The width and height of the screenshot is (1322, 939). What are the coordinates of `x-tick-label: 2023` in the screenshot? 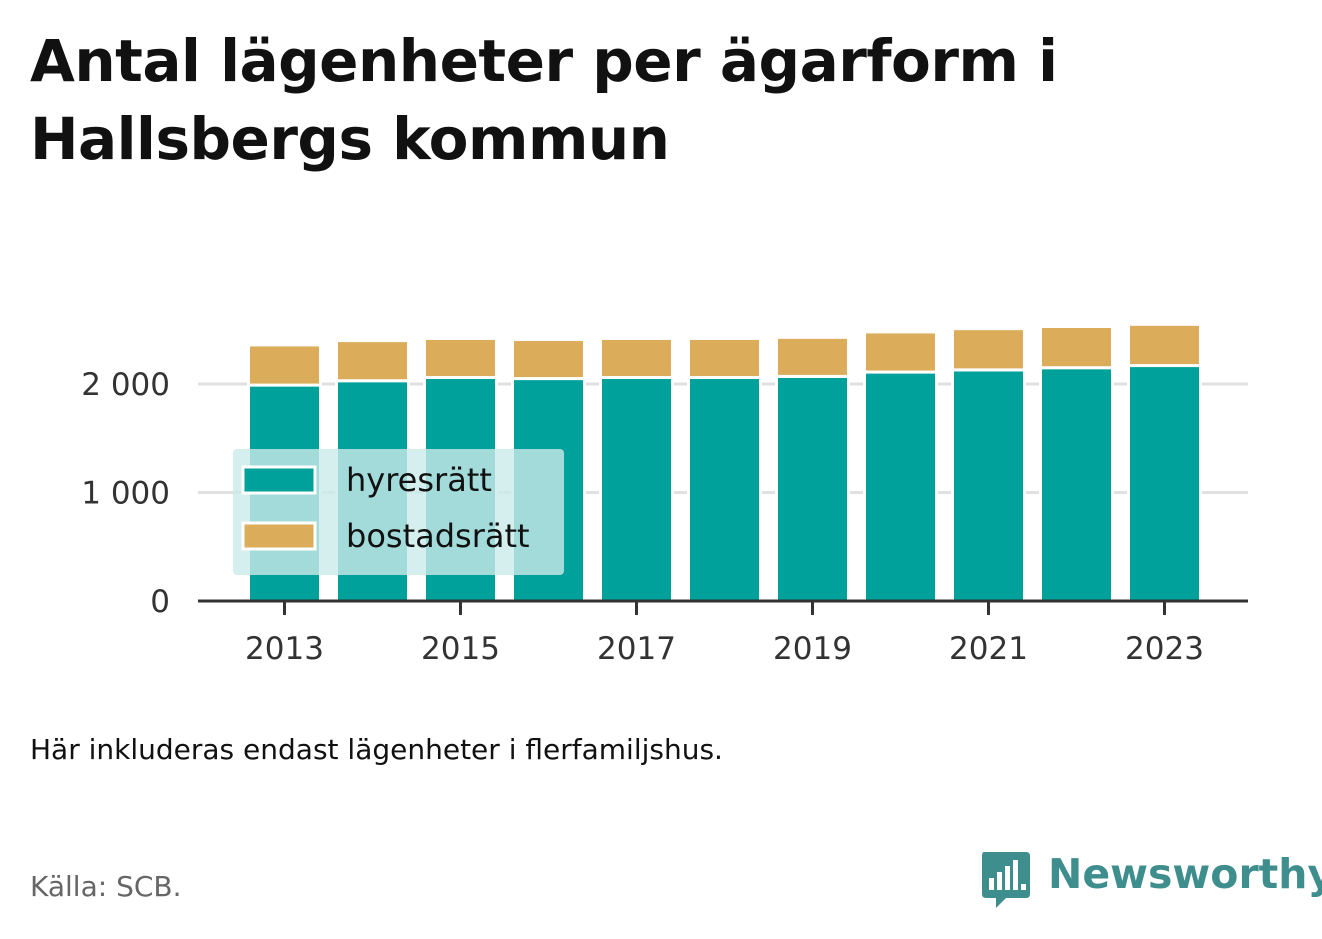 It's located at (1164, 649).